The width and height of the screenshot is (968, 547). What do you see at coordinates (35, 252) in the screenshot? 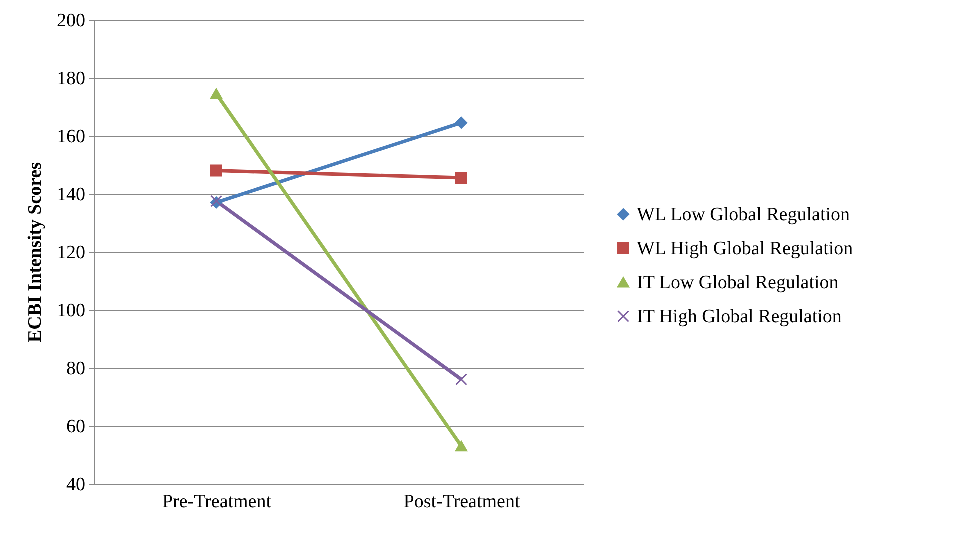
I see `y-axis-title: ECBI Intensity Scores` at bounding box center [35, 252].